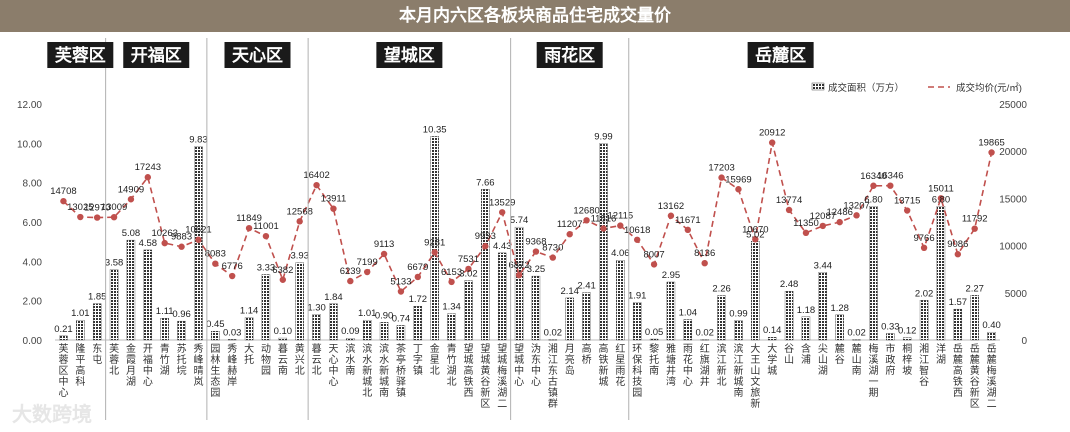 The image size is (1070, 432). Describe the element at coordinates (451, 307) in the screenshot. I see `area-data-label: 1.34` at that location.